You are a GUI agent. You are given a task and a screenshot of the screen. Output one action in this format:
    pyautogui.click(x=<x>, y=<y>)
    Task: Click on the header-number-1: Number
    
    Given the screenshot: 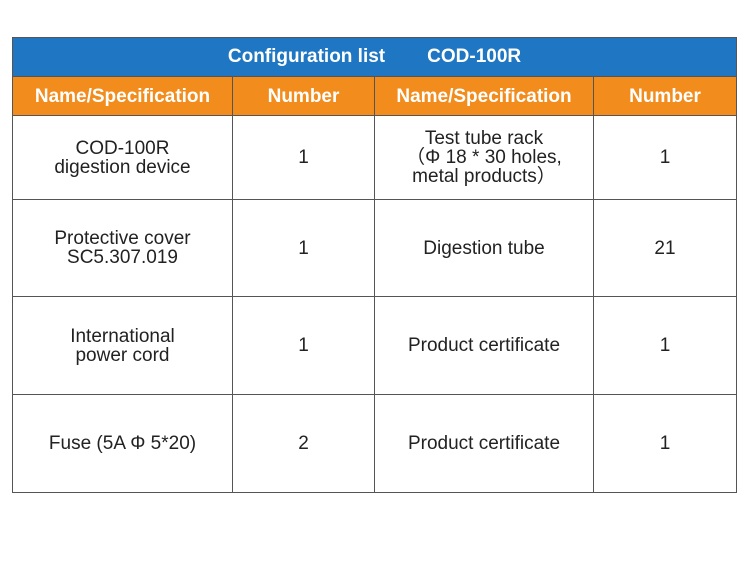 What is the action you would take?
    pyautogui.click(x=304, y=96)
    